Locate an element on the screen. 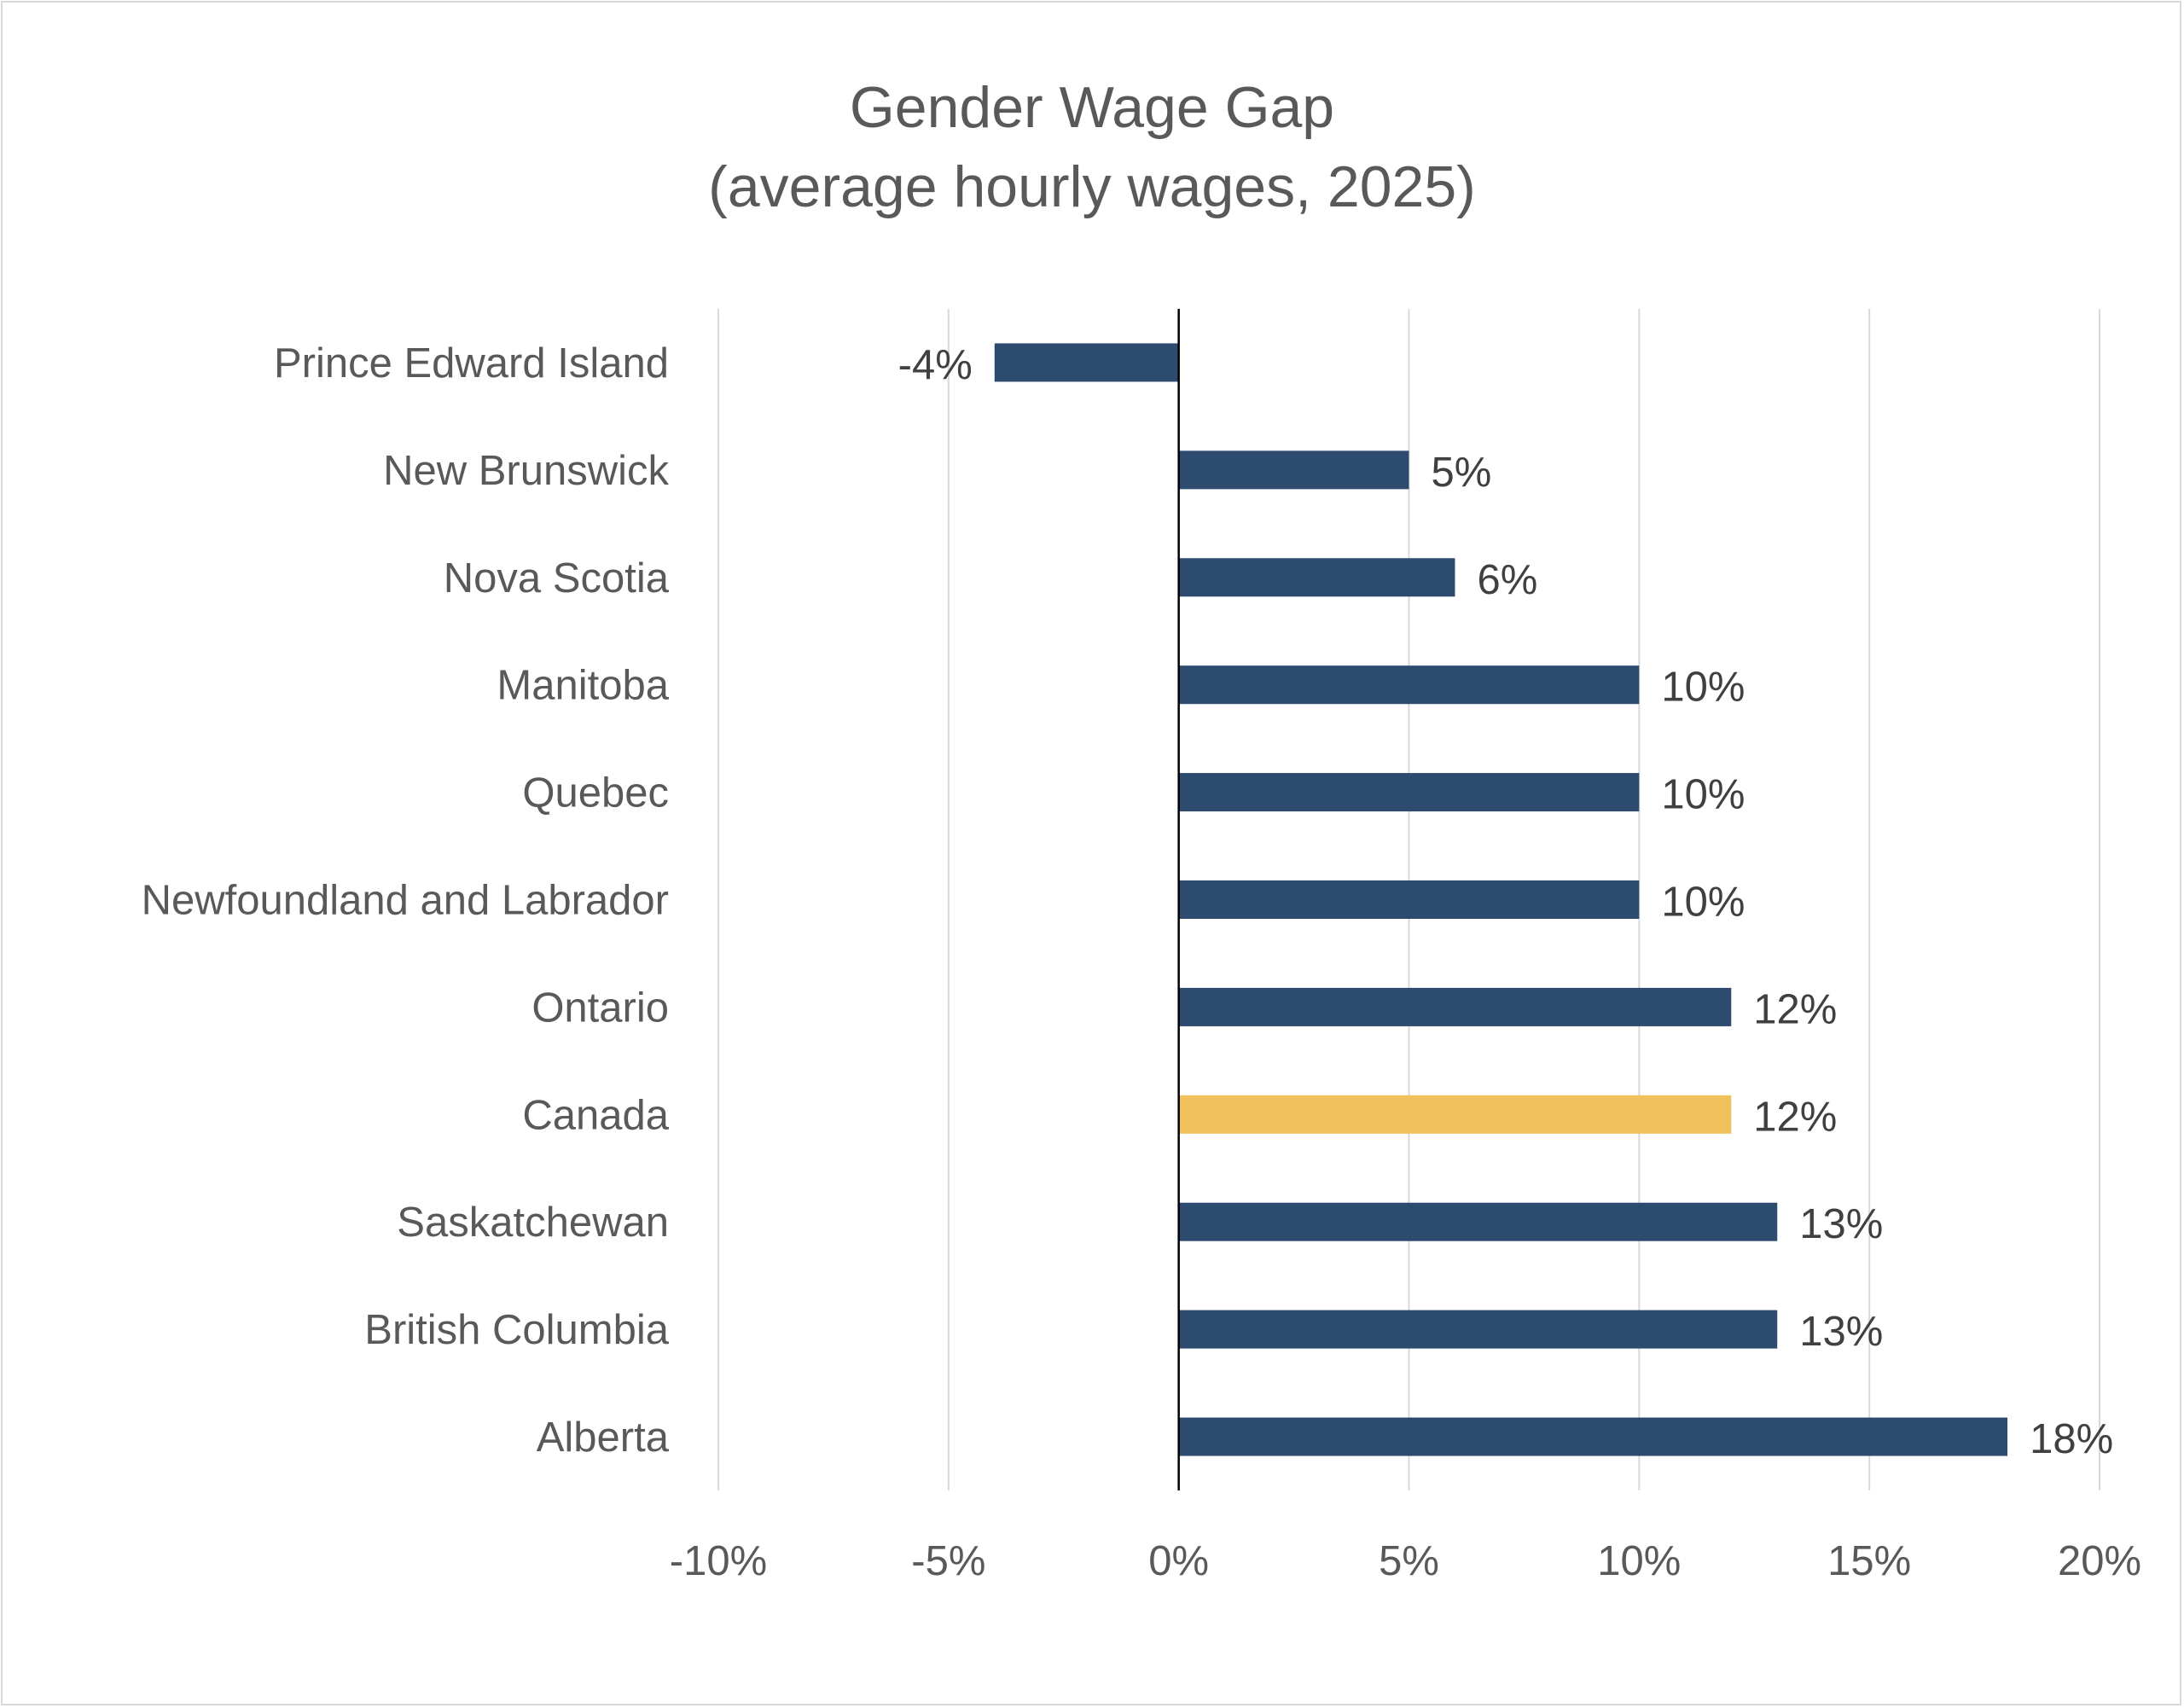 The image size is (2184, 1708). category-label: Canada is located at coordinates (595, 1115).